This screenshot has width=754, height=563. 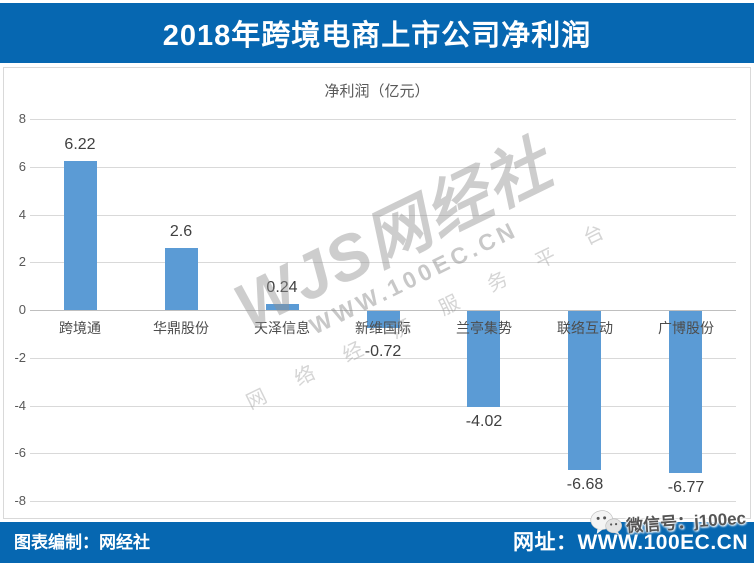 I want to click on y-axis-tick-6: 6, so click(x=22, y=166).